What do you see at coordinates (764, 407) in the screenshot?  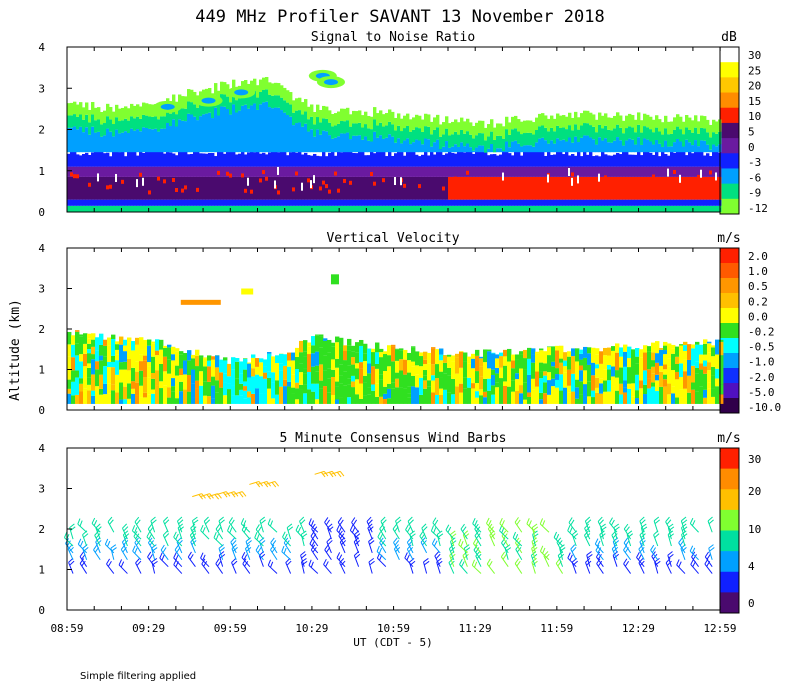 I see `legend-label-2-10: -10.0` at bounding box center [764, 407].